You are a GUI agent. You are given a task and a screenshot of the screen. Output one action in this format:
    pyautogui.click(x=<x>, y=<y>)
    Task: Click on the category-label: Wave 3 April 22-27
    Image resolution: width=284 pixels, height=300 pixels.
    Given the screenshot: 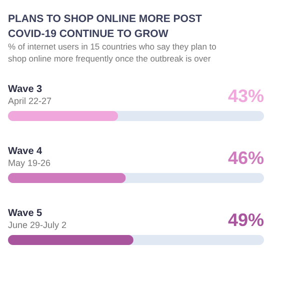 What is the action you would take?
    pyautogui.click(x=30, y=95)
    